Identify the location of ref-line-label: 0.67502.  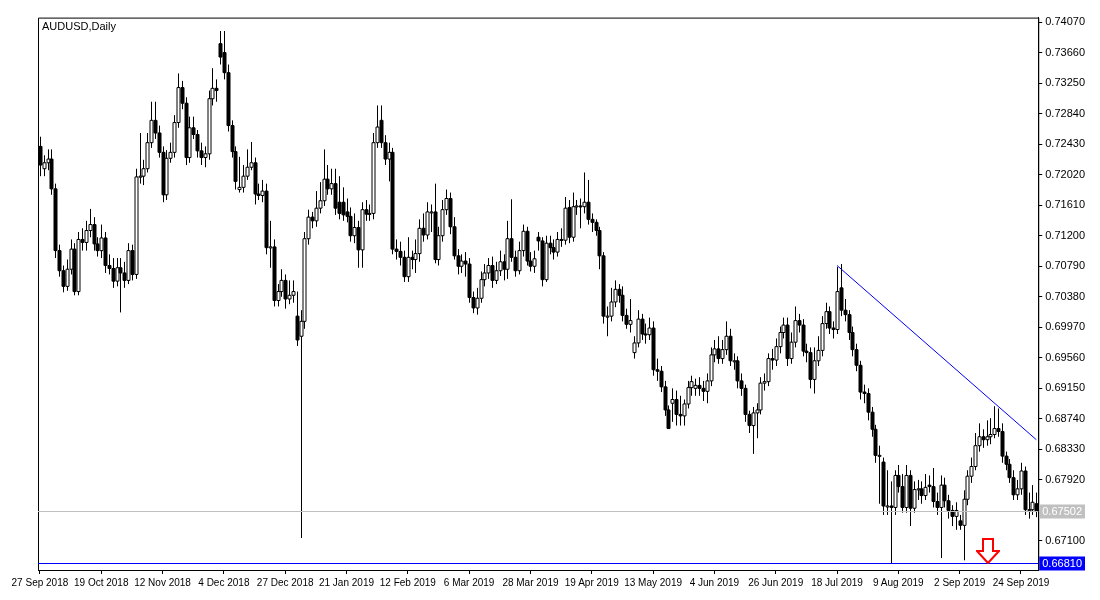
(1062, 510).